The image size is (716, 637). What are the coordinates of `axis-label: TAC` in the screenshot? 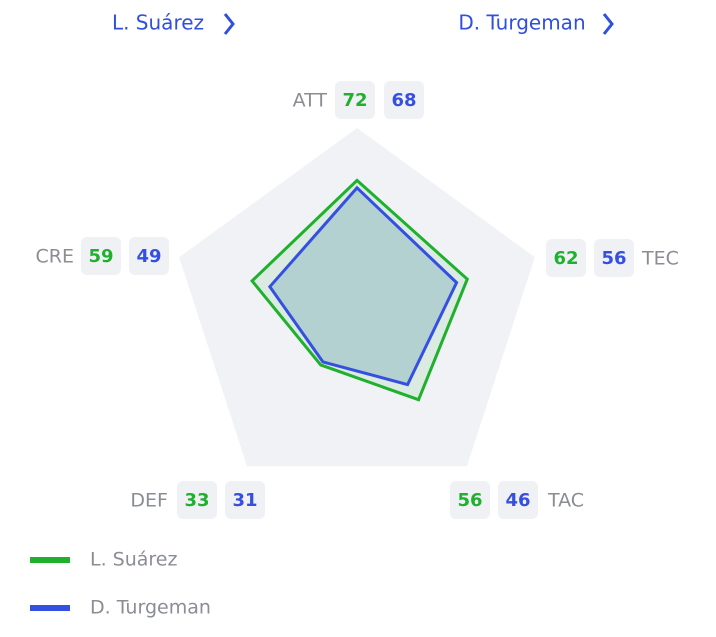 It's located at (565, 501).